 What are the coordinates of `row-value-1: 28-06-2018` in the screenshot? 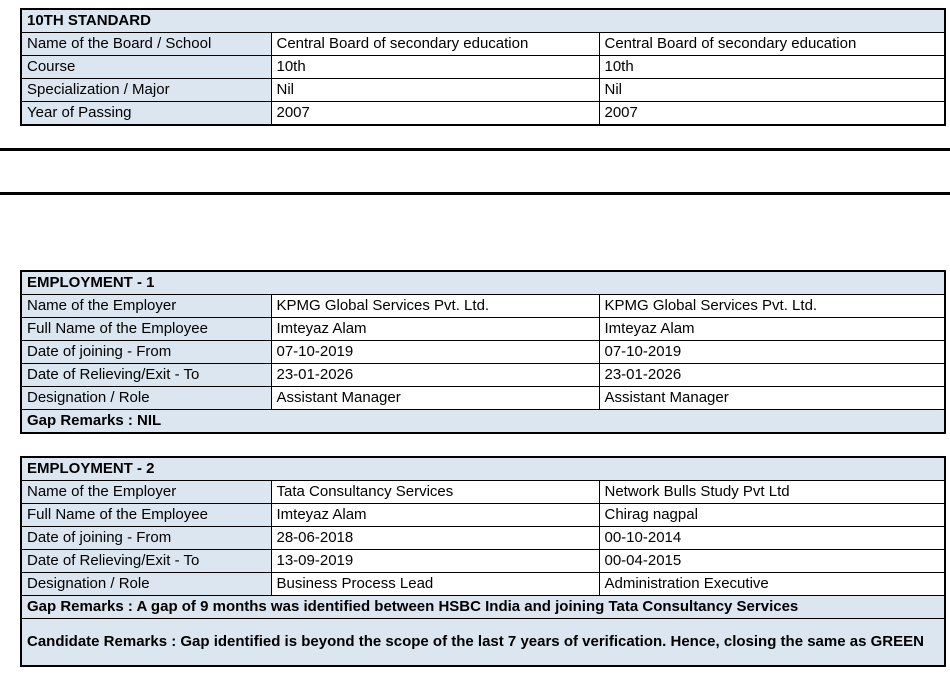 It's located at (435, 538).